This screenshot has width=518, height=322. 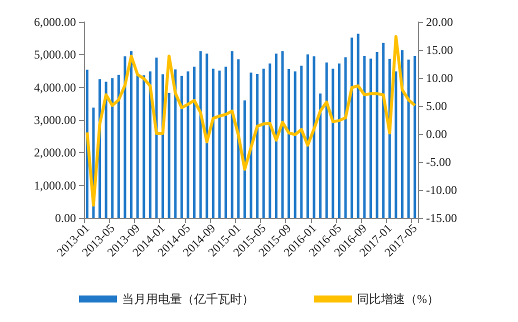 What do you see at coordinates (188, 299) in the screenshot?
I see `legend-label: 当月用电量（亿千瓦时）` at bounding box center [188, 299].